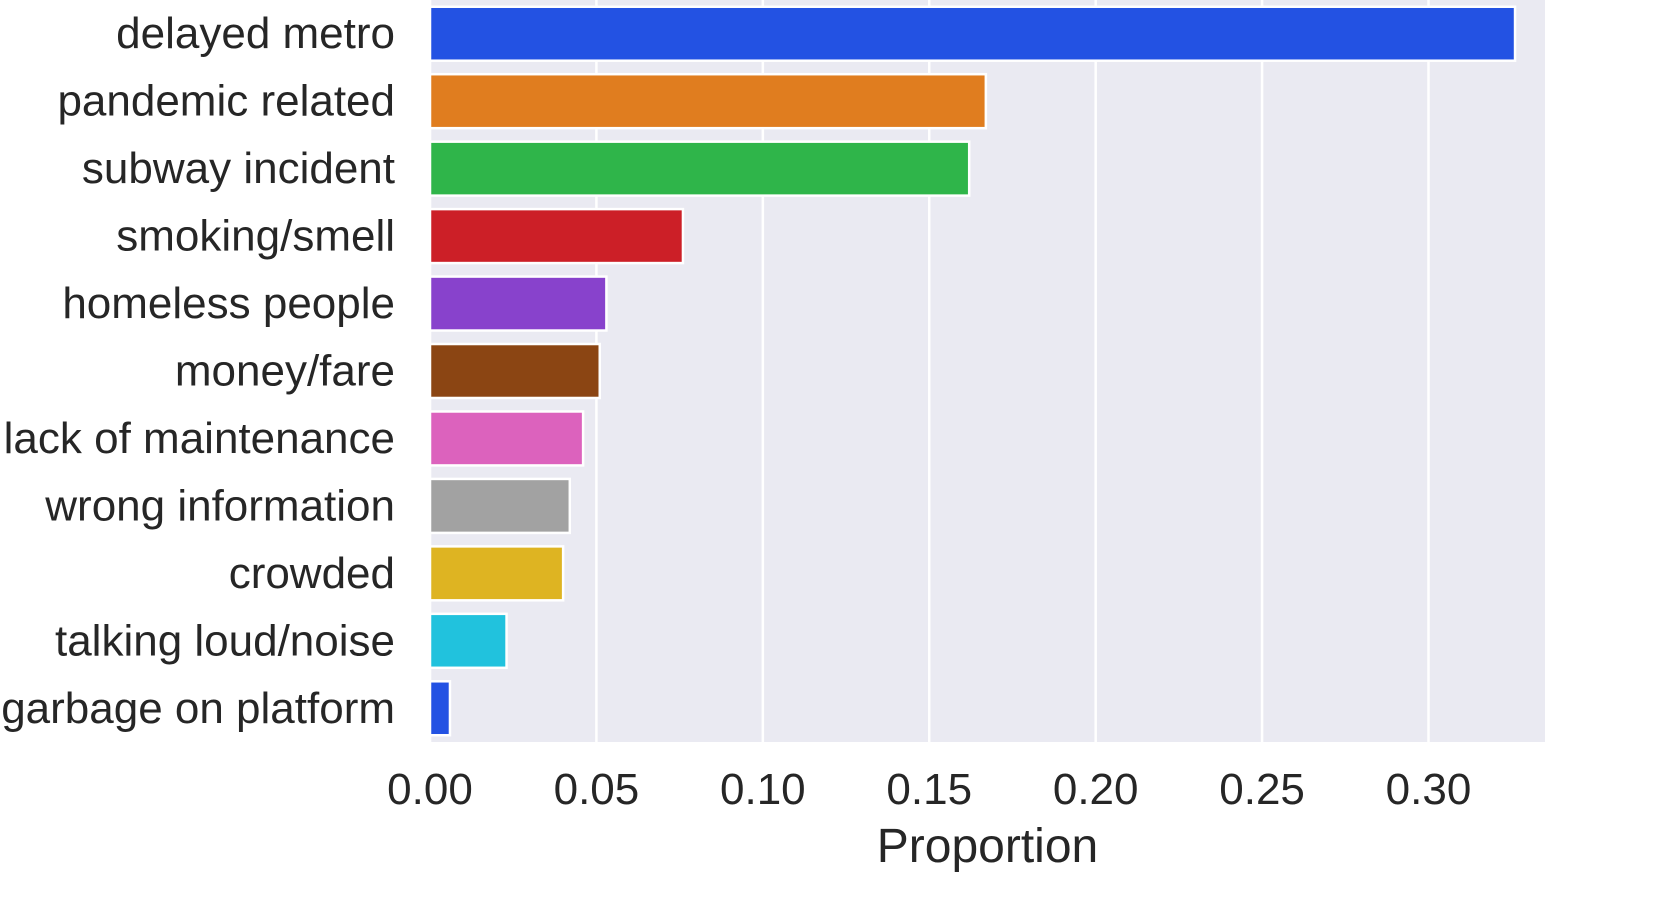 This screenshot has width=1660, height=921. What do you see at coordinates (285, 371) in the screenshot?
I see `category-label: money/fare` at bounding box center [285, 371].